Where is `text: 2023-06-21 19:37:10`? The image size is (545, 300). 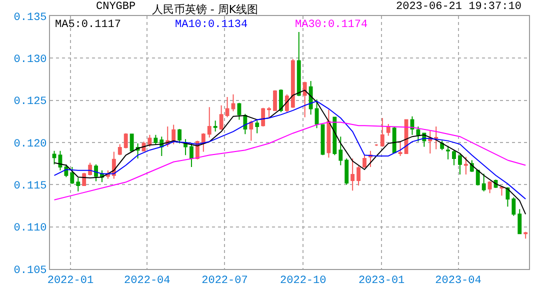
text: 2023-06-21 19:37:10 is located at coordinates (459, 7).